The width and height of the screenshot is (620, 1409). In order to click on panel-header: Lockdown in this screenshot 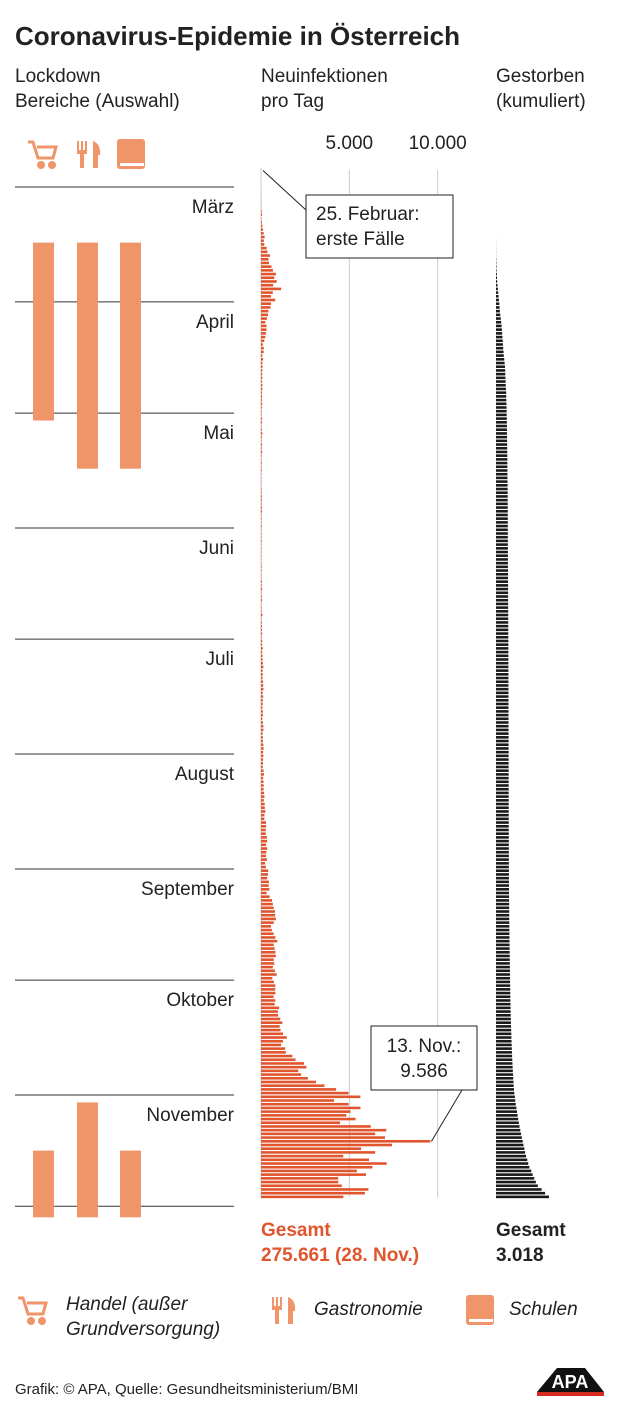, I will do `click(58, 76)`.